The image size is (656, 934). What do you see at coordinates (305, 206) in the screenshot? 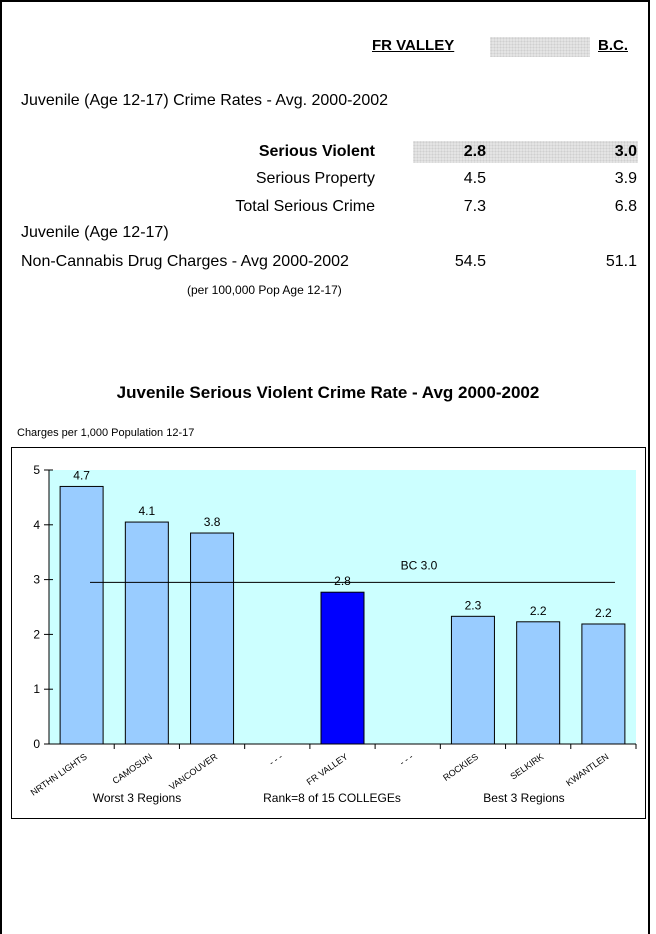
I see `row-label-total-serious: Total Serious Crime` at bounding box center [305, 206].